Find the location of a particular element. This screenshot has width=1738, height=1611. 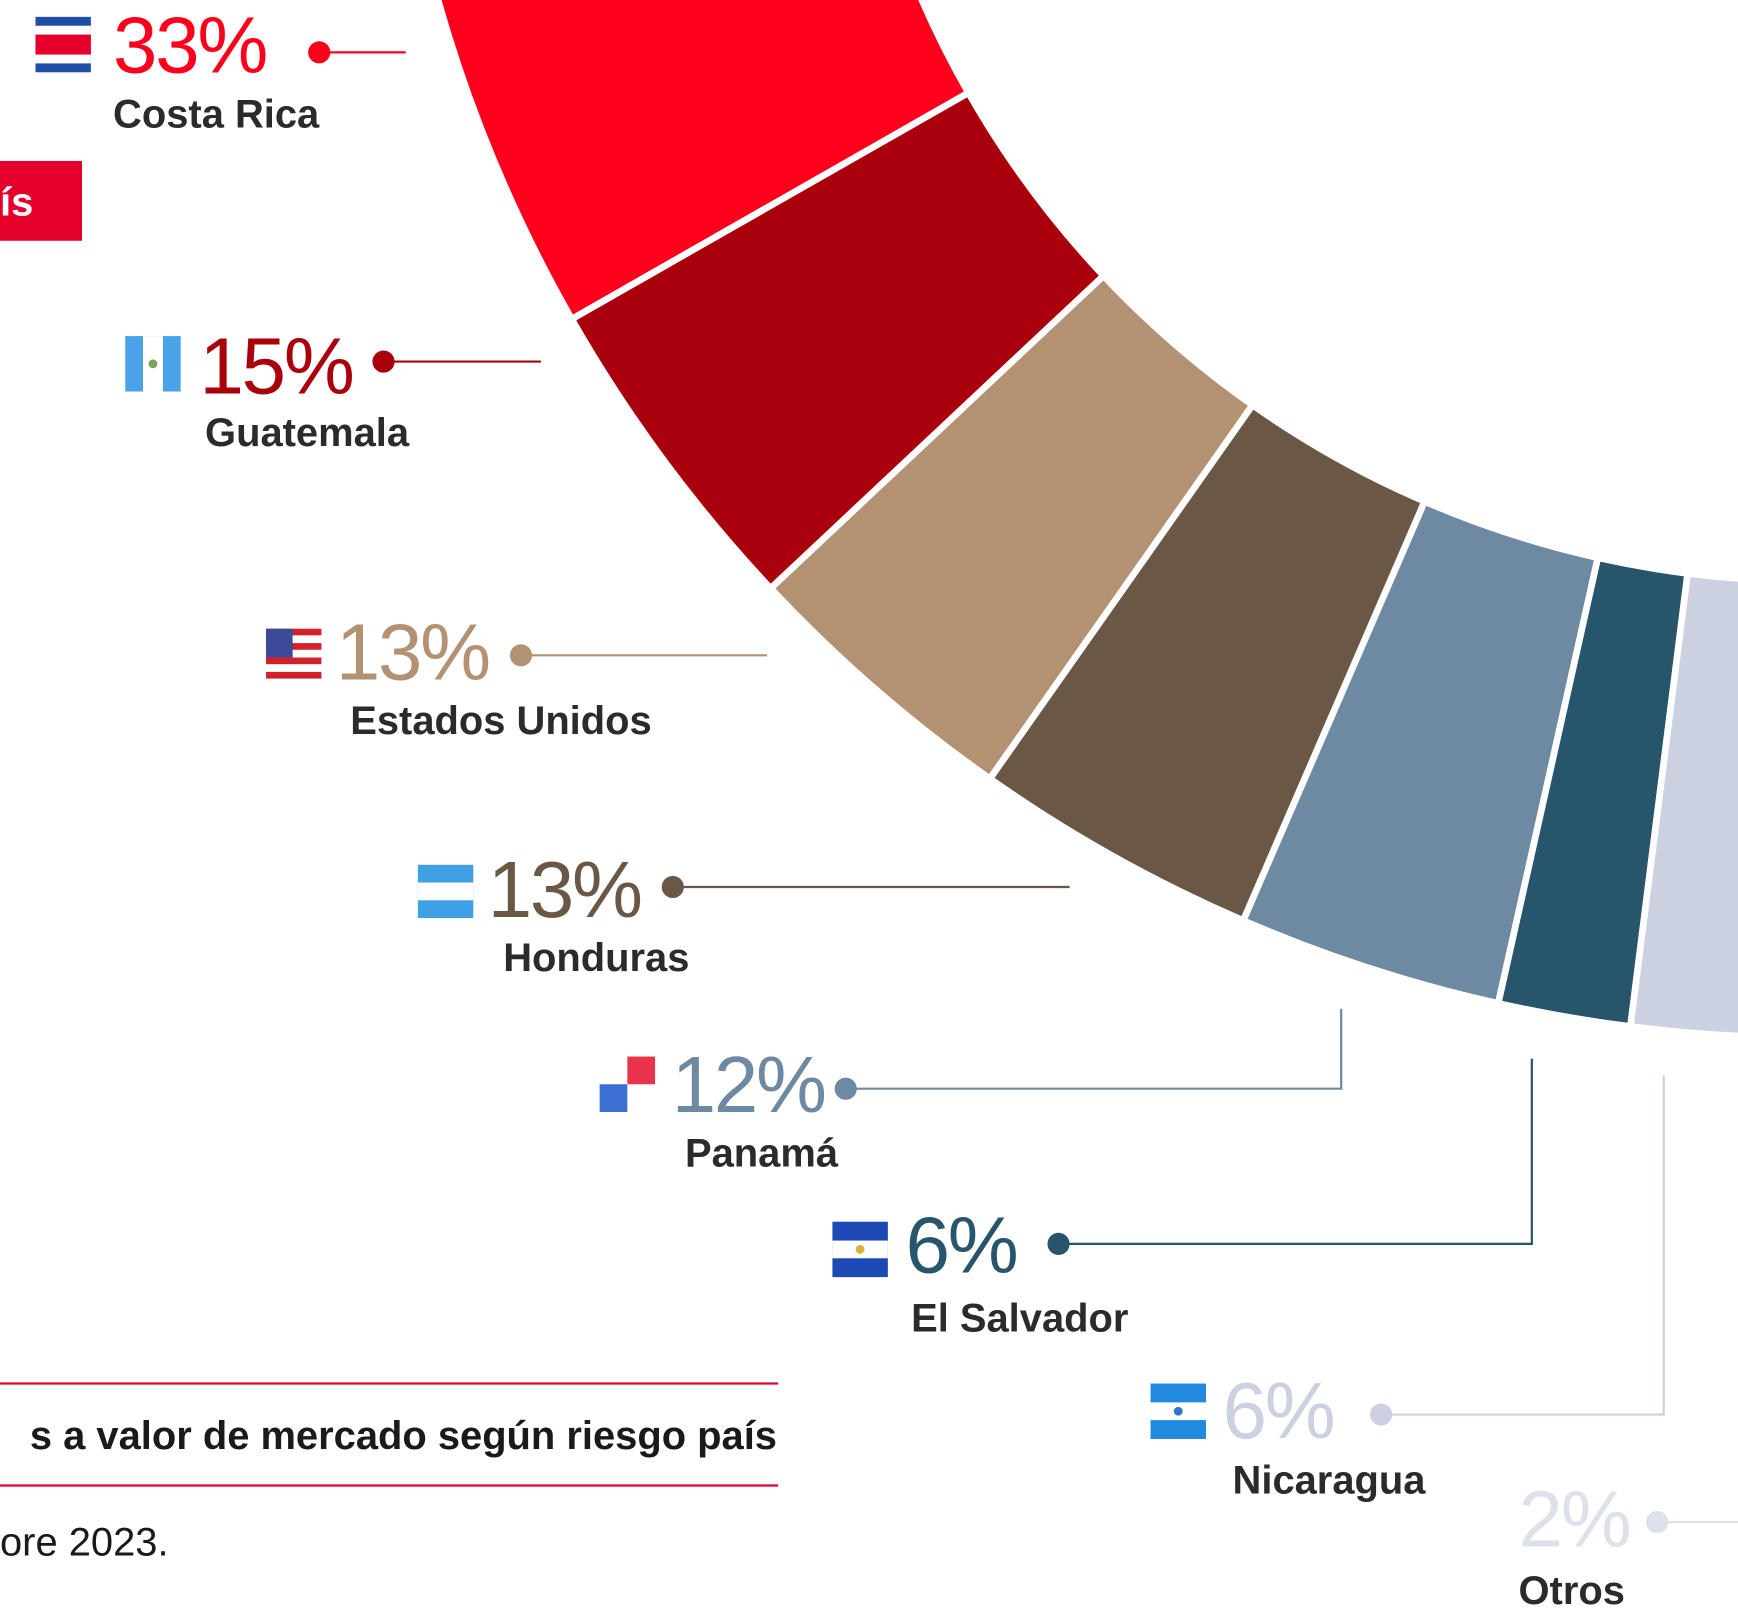

category-label: Costa Rica is located at coordinates (216, 115).